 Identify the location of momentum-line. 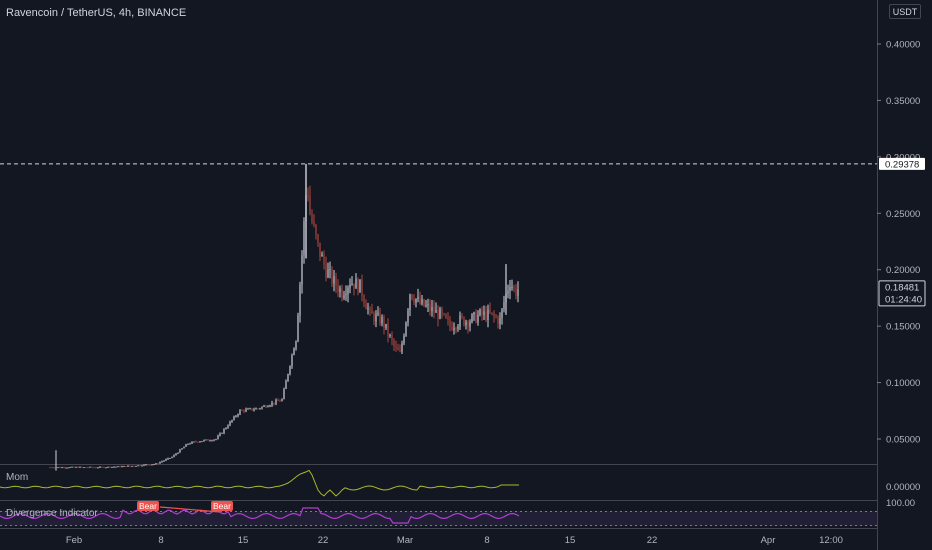
(259, 483).